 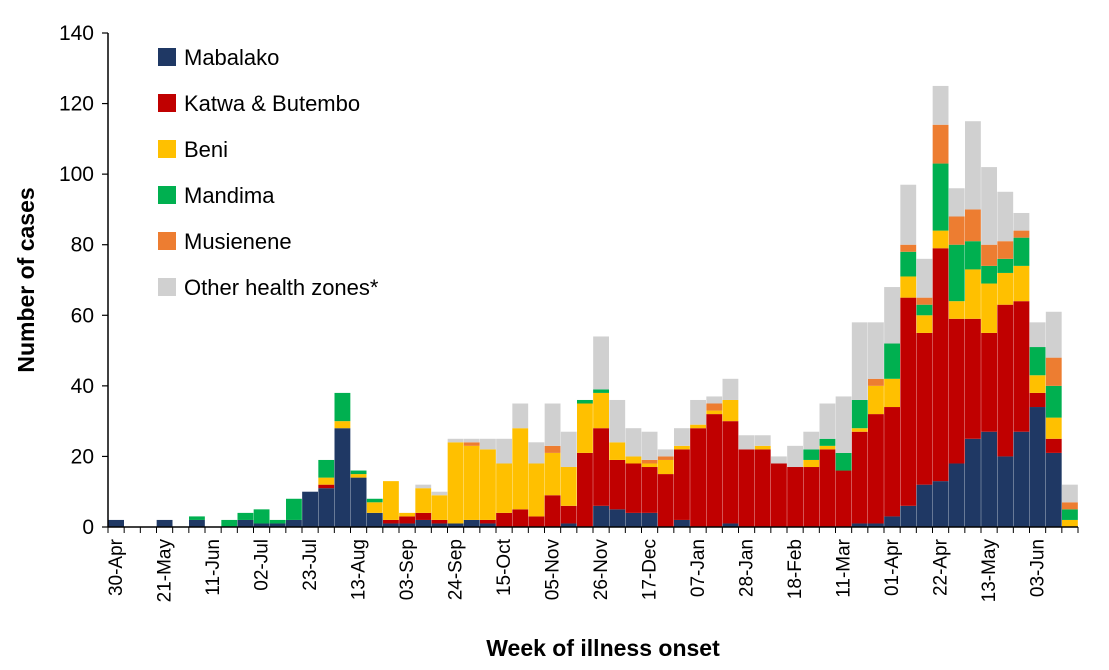 I want to click on legend-label: Mabalako, so click(x=231, y=57).